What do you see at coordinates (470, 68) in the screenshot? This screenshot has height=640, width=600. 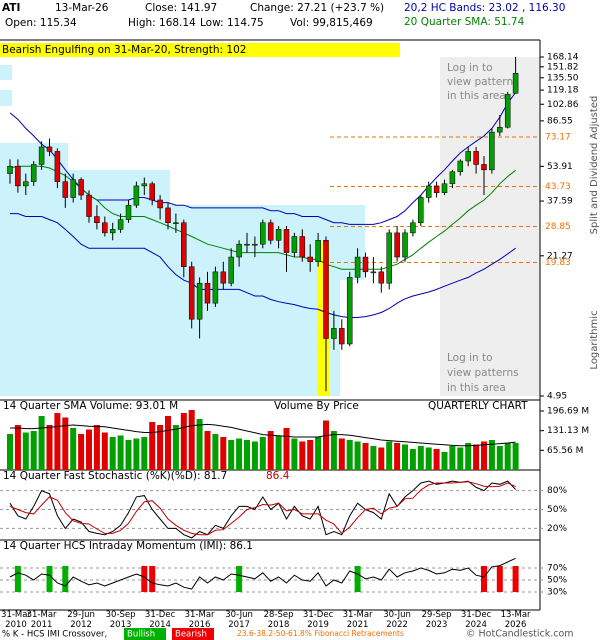 I see `note: Log in to` at bounding box center [470, 68].